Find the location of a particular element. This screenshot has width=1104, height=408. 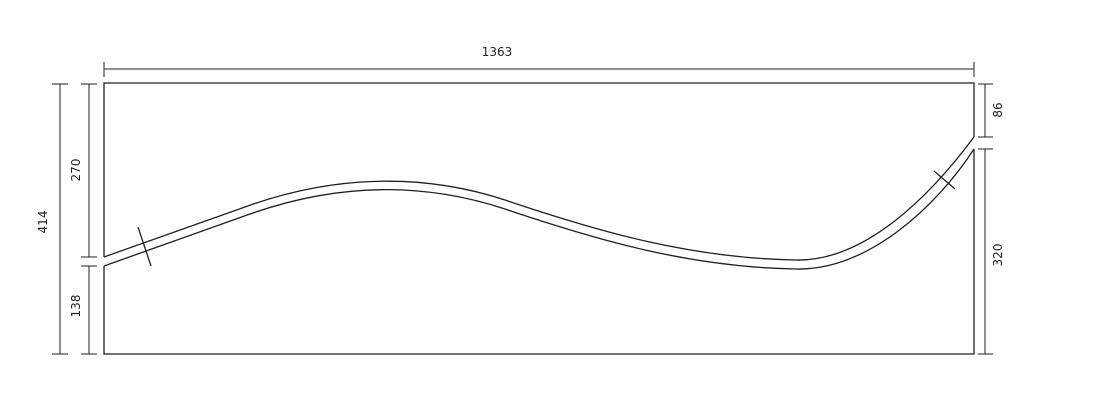

dimension-left-upper-label: 270 is located at coordinates (76, 170).